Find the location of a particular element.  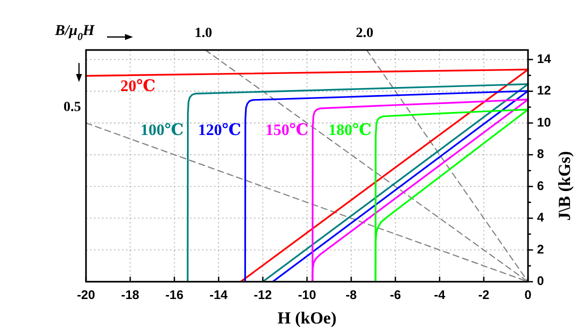

y-tick-label: 0 is located at coordinates (540, 281).